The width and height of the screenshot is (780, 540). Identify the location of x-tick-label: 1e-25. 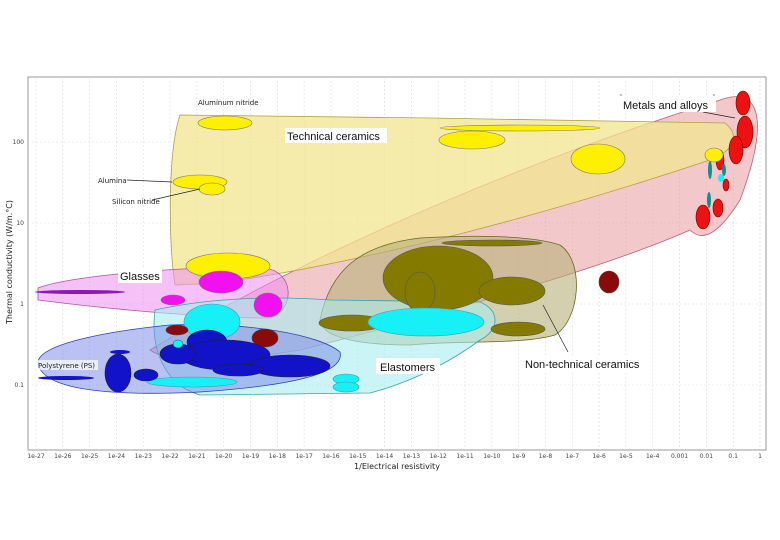
(89, 456).